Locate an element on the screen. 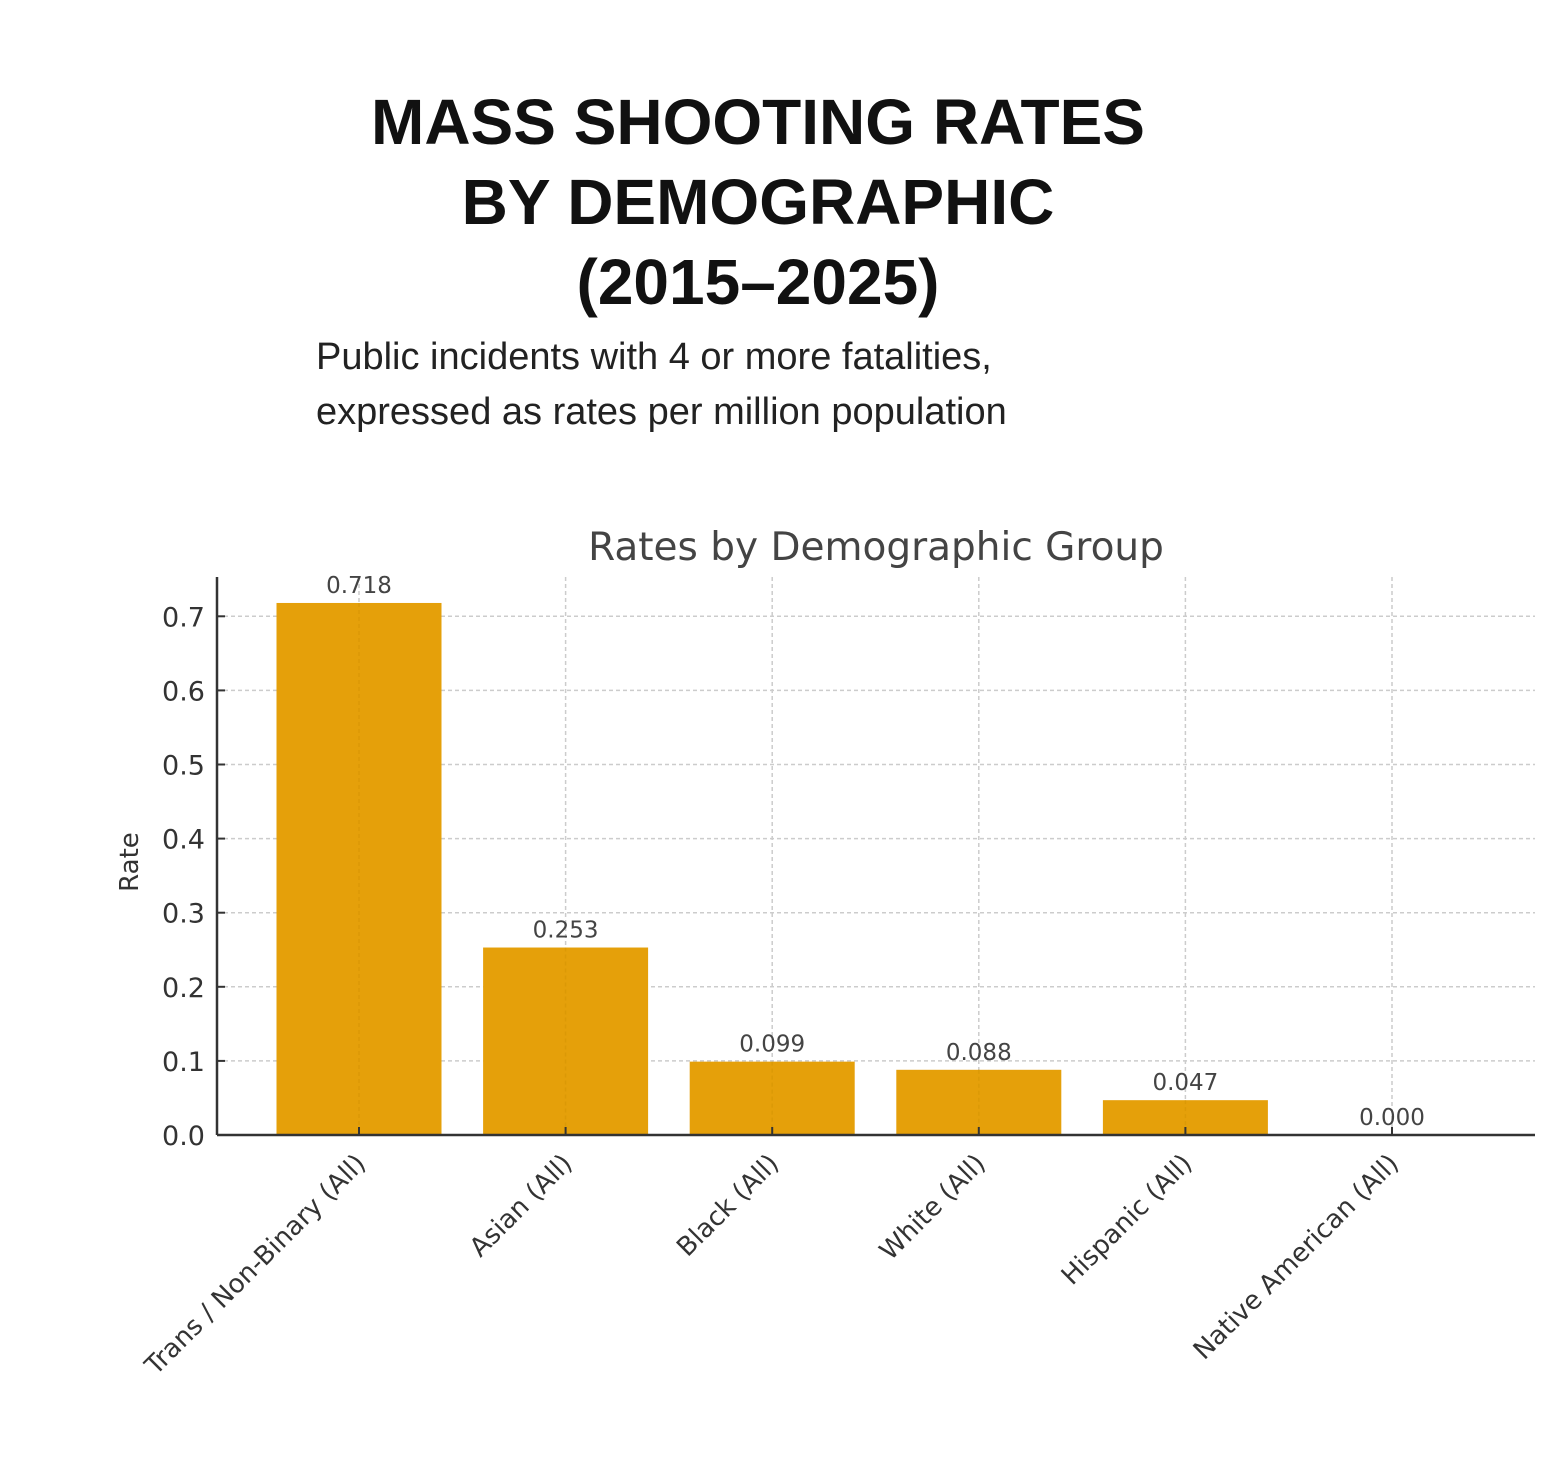  data-label: 0.099 is located at coordinates (772, 1045).